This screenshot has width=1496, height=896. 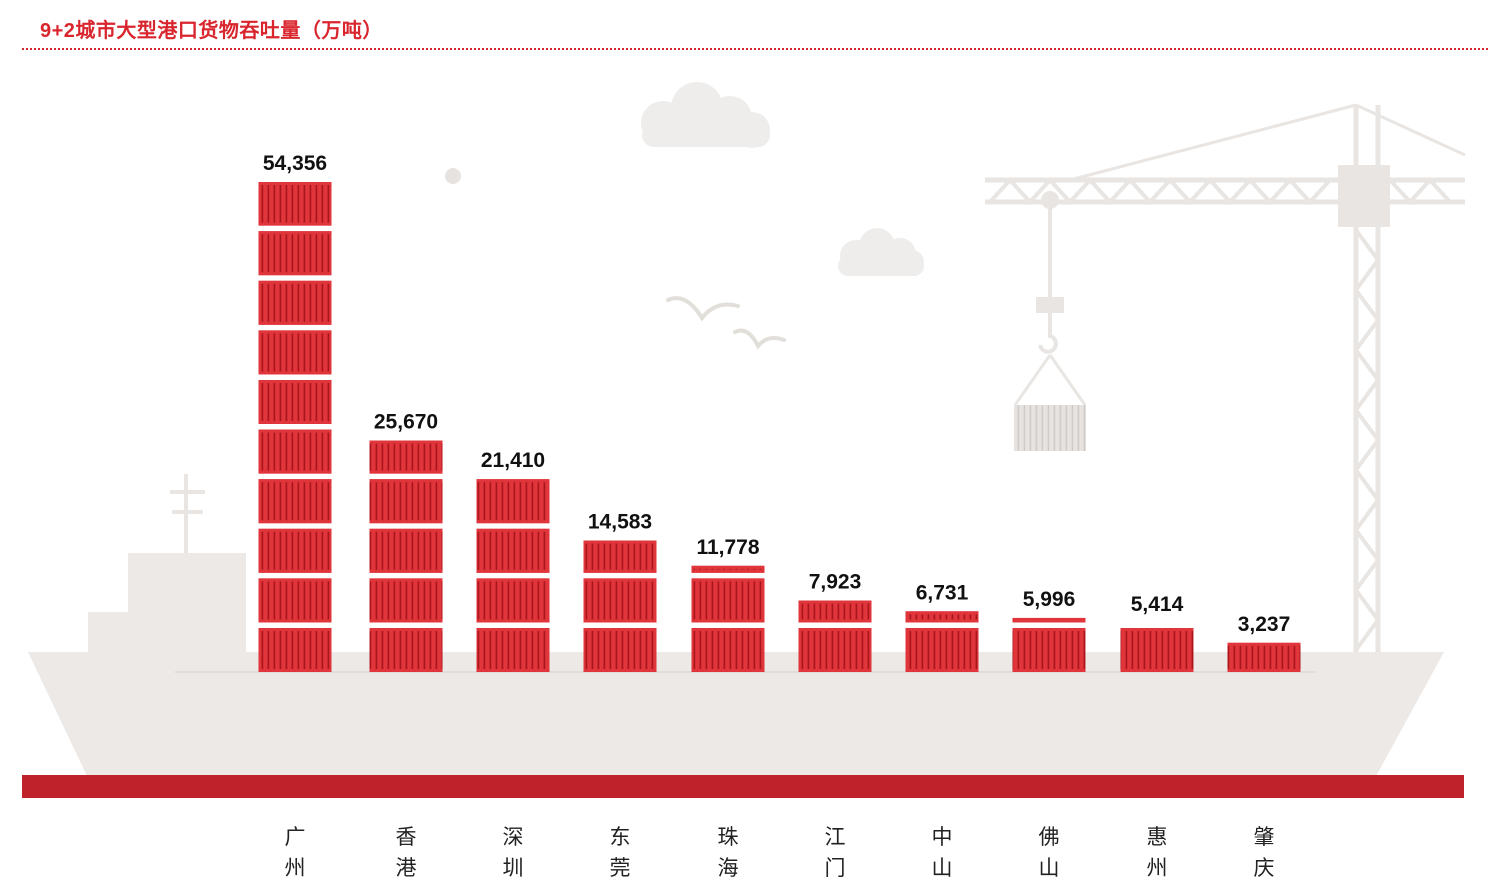 I want to click on category-label: 肇庆, so click(x=1264, y=852).